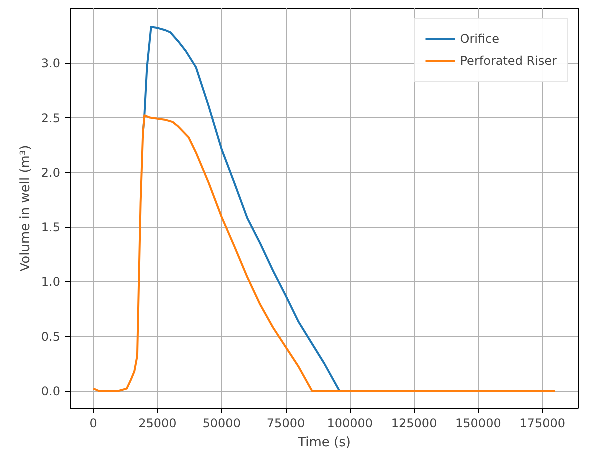  Describe the element at coordinates (157, 423) in the screenshot. I see `x-tick-label: 25000` at that location.